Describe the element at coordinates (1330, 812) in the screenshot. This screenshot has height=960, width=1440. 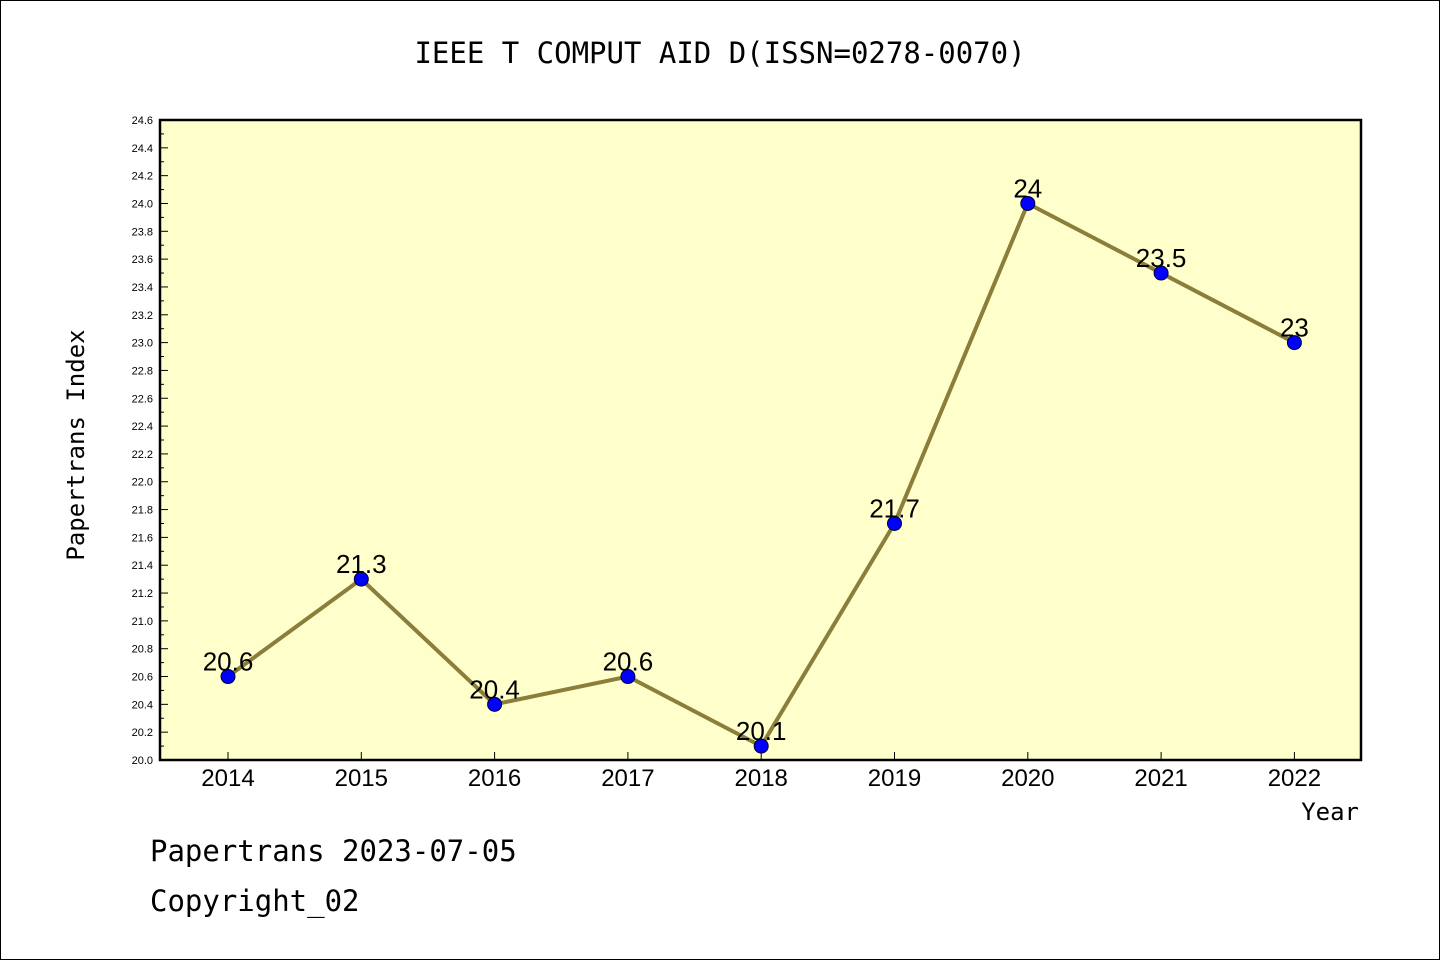
I see `x-axis-title: Year` at that location.